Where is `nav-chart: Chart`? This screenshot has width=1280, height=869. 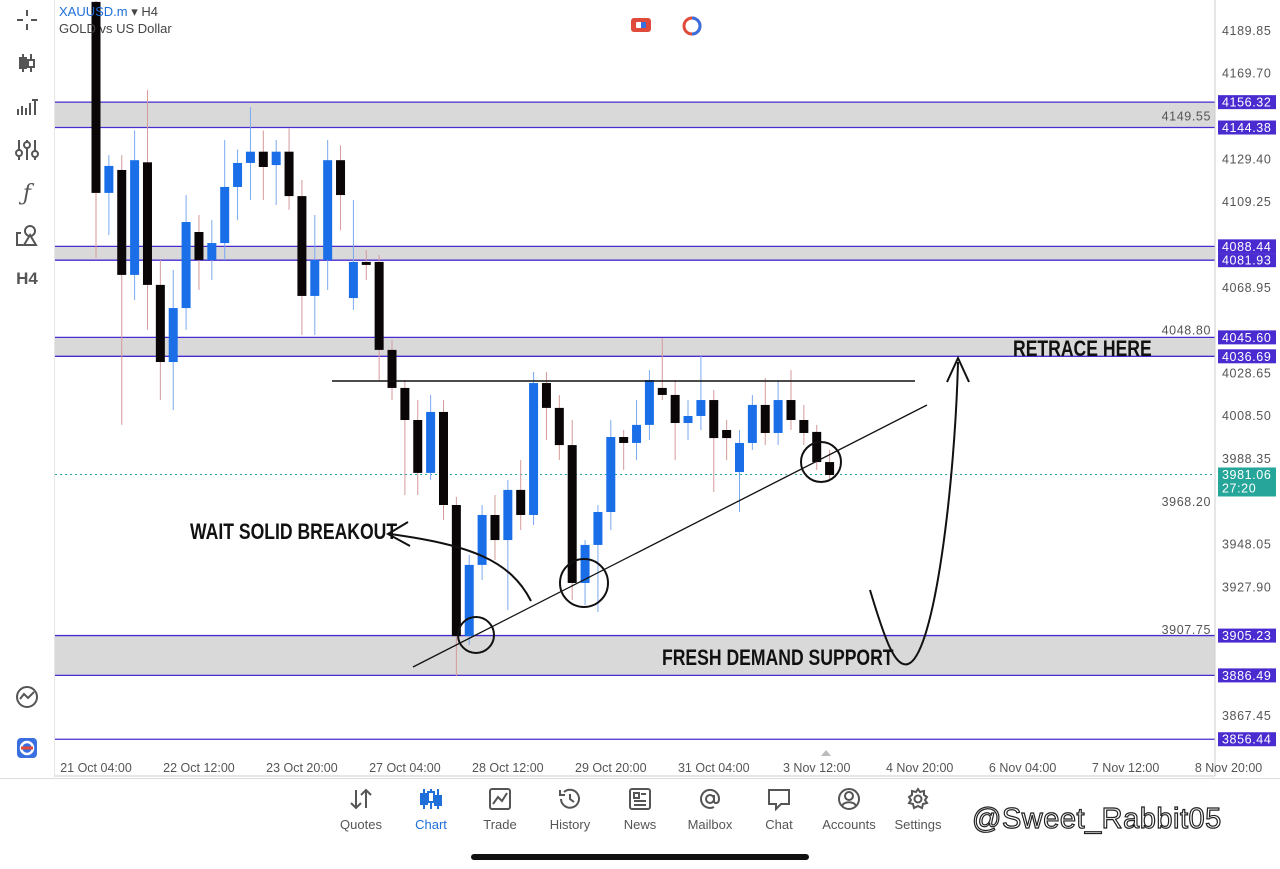
nav-chart: Chart is located at coordinates (431, 809).